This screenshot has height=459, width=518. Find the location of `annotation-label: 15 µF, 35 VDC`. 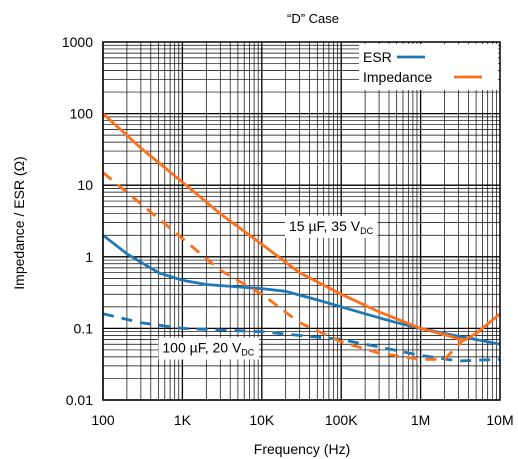

annotation-label: 15 µF, 35 VDC is located at coordinates (331, 227).